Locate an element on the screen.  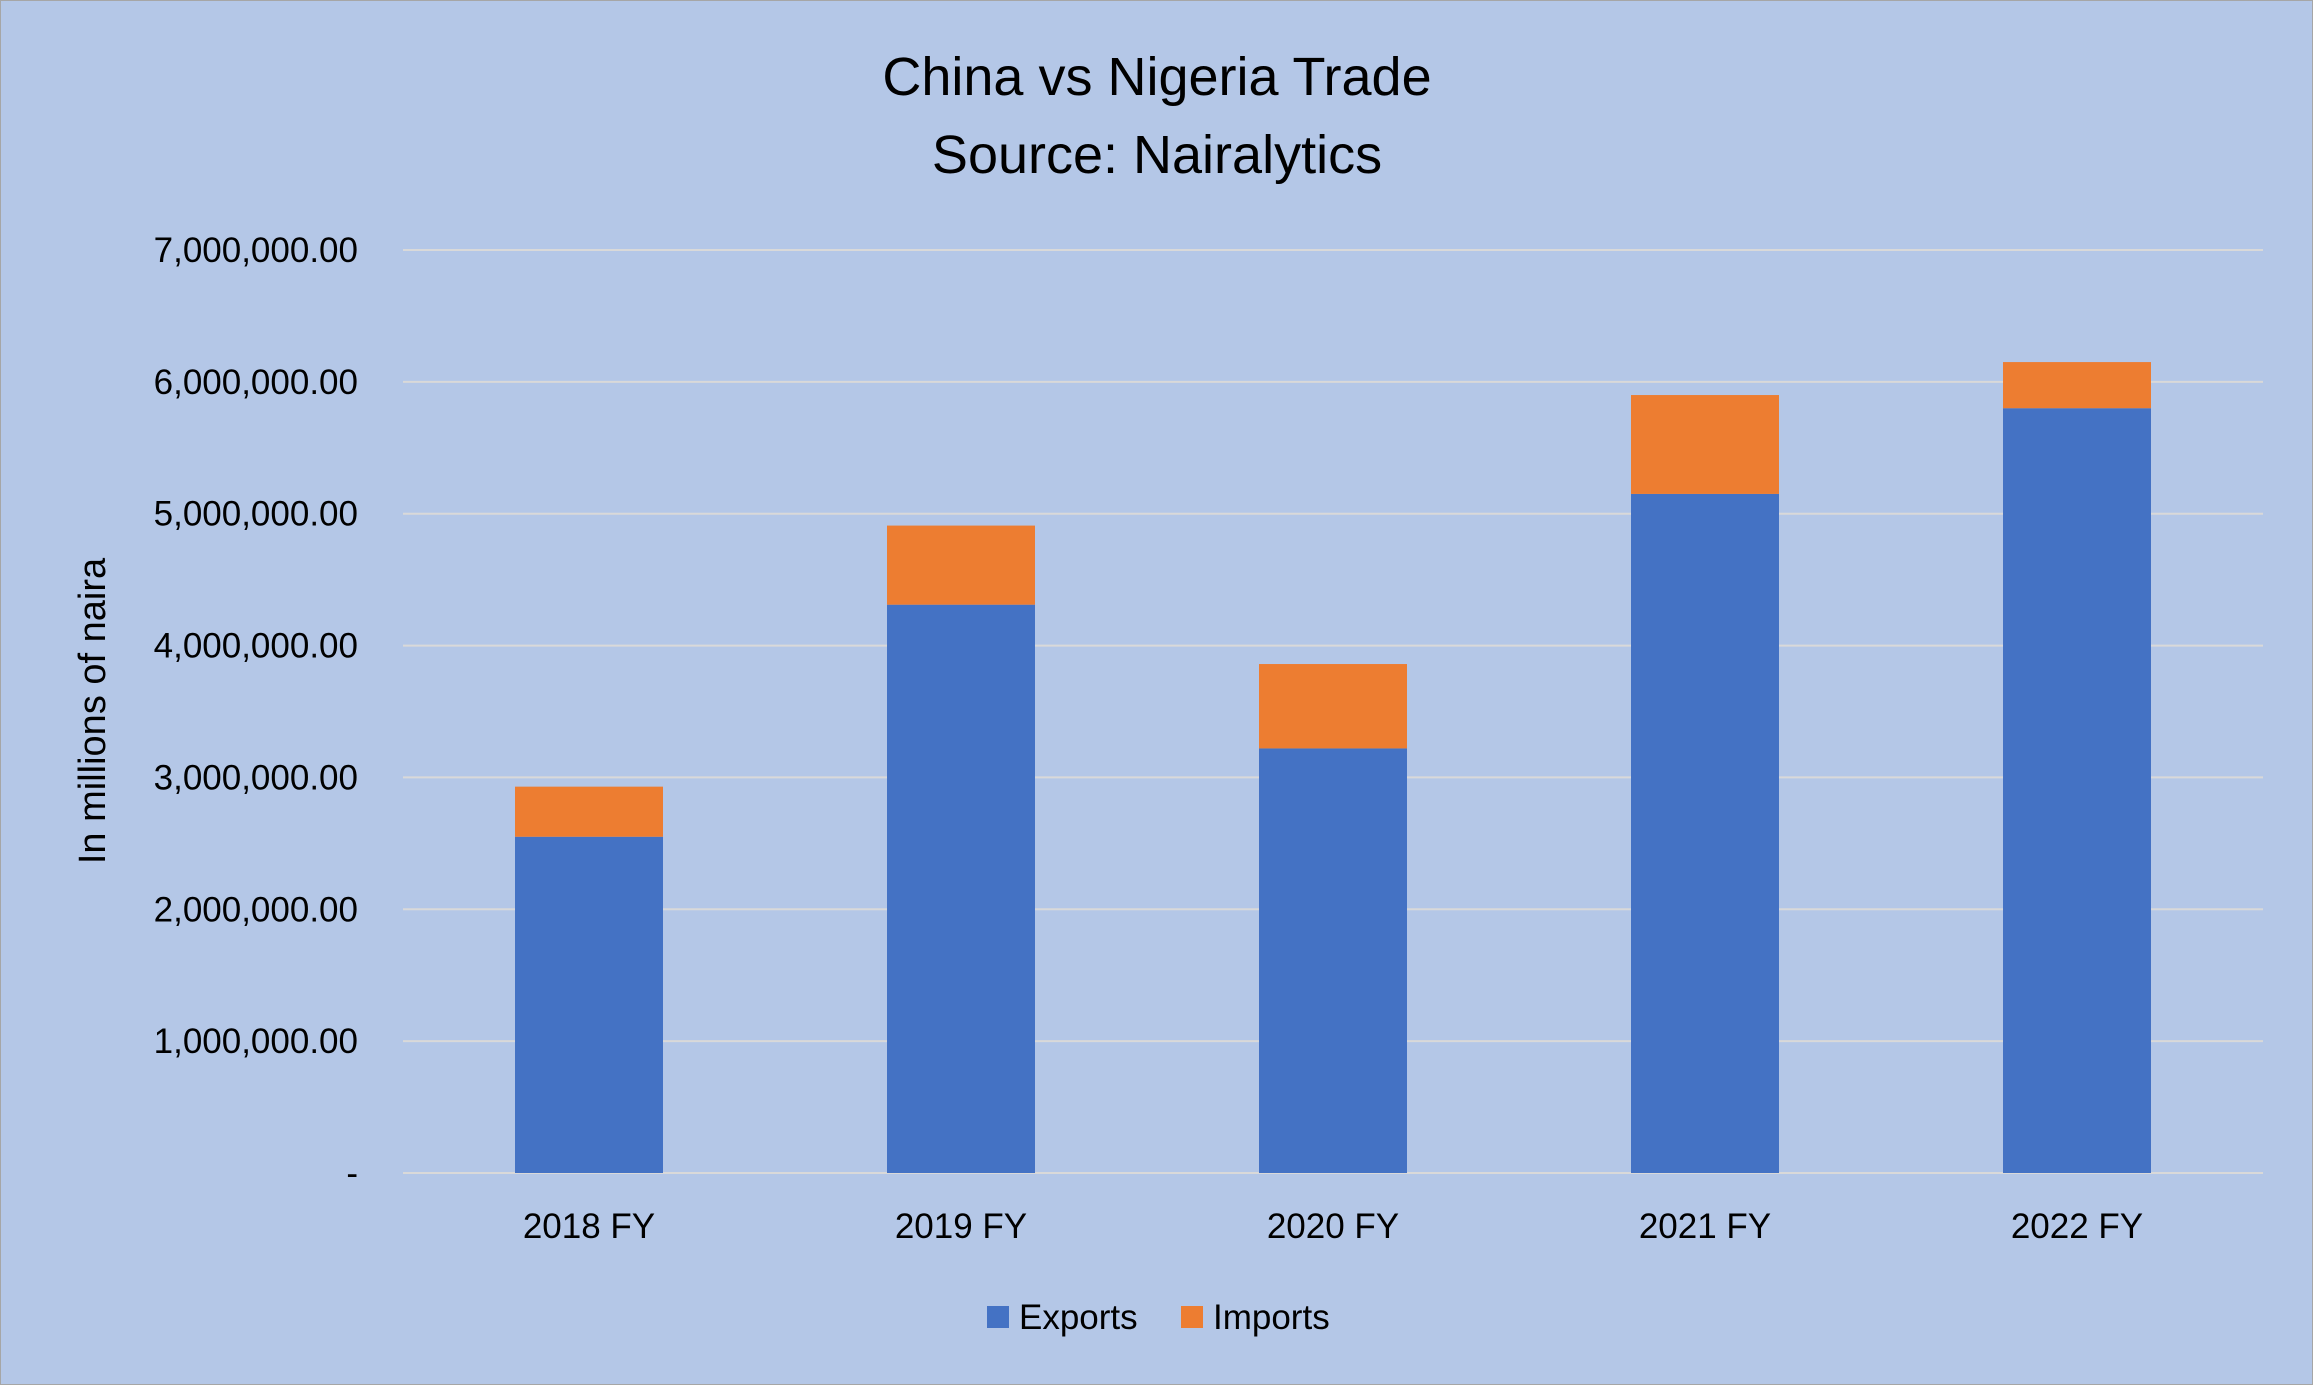
chart-title-line-2: Source: Nairalytics is located at coordinates (1157, 155).